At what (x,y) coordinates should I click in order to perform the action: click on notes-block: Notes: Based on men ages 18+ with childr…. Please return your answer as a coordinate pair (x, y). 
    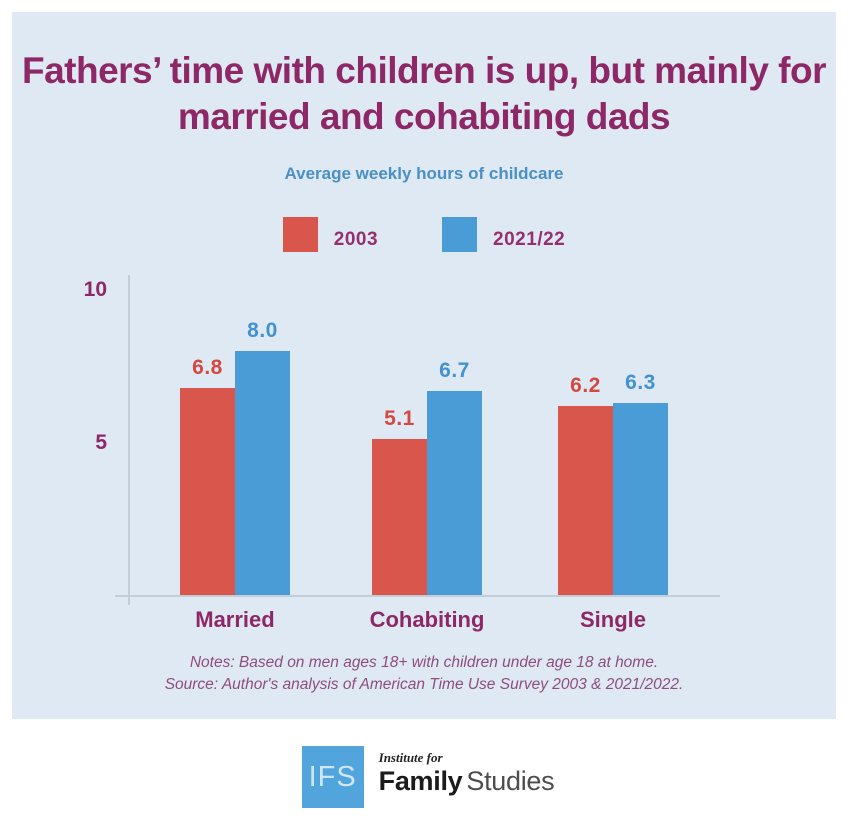
    Looking at the image, I should click on (424, 674).